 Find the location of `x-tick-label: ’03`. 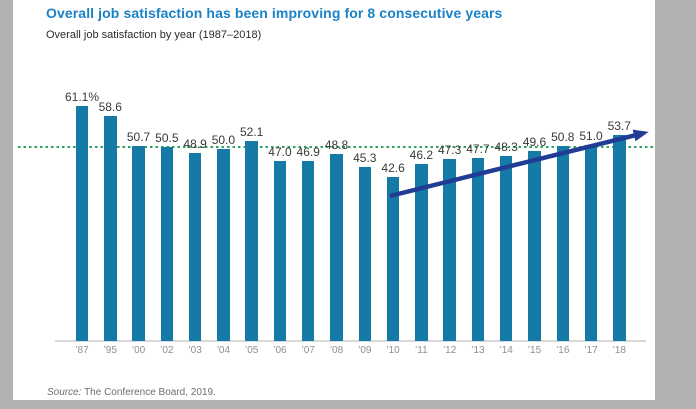

x-tick-label: ’03 is located at coordinates (195, 350).